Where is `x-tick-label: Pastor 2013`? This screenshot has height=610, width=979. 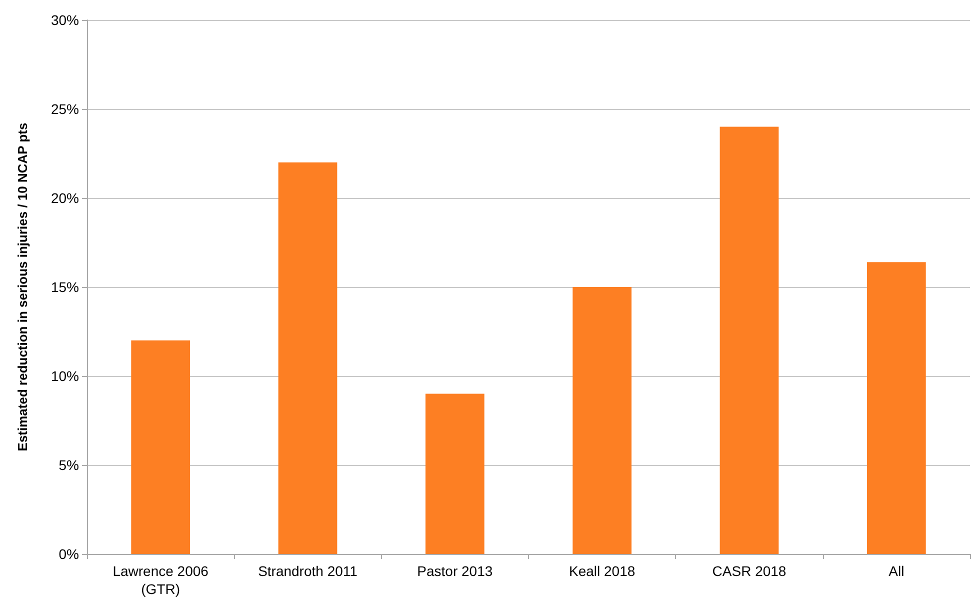 x-tick-label: Pastor 2013 is located at coordinates (455, 571).